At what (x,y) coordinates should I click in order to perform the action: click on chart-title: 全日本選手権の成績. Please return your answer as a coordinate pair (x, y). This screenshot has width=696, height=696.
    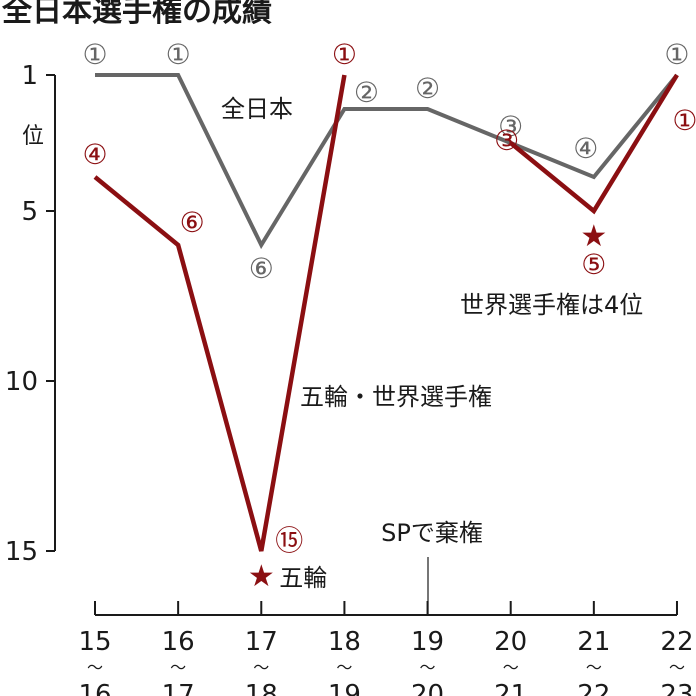
    Looking at the image, I should click on (137, 14).